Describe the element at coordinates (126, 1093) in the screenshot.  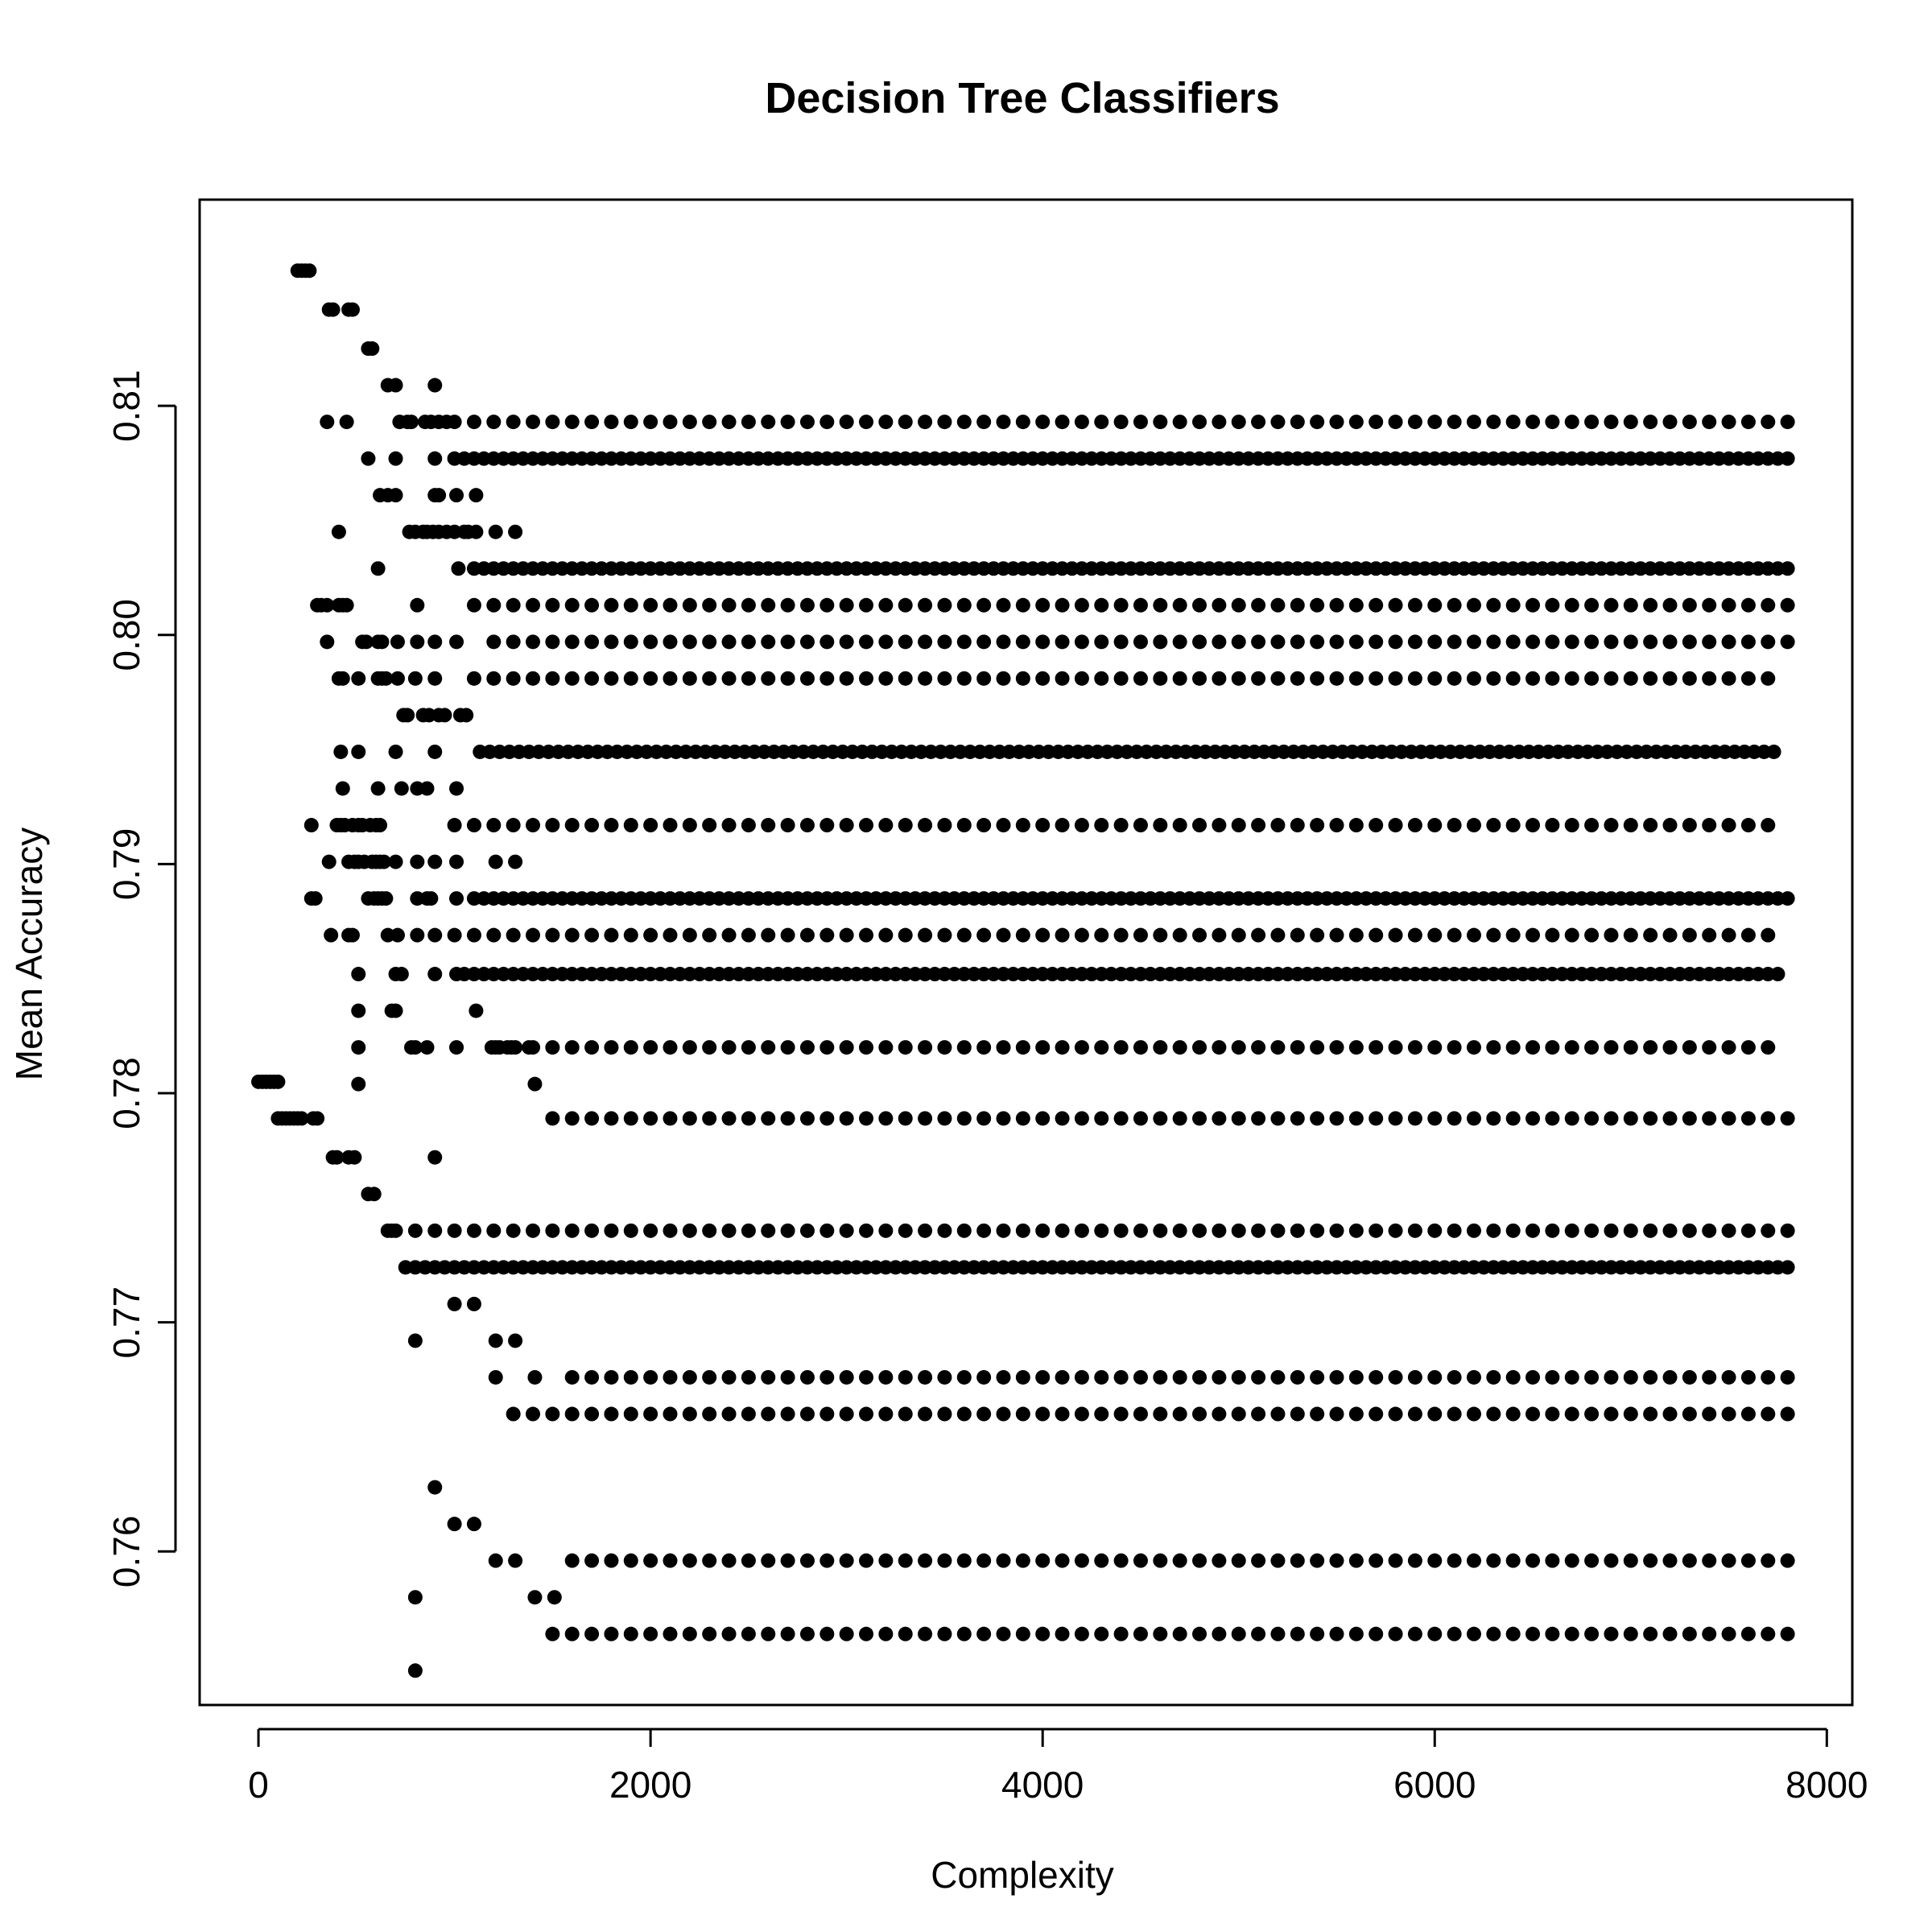
I see `y-tick-label: 0.78` at that location.